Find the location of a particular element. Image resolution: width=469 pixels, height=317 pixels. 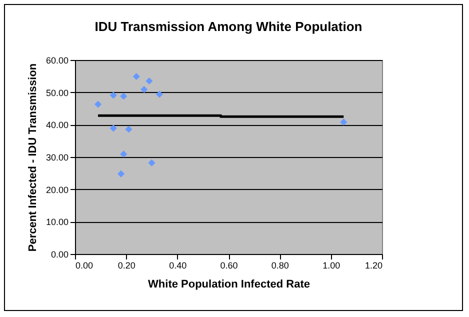

y-axis-title: Percent Infected - IDU Transmission is located at coordinates (32, 157).